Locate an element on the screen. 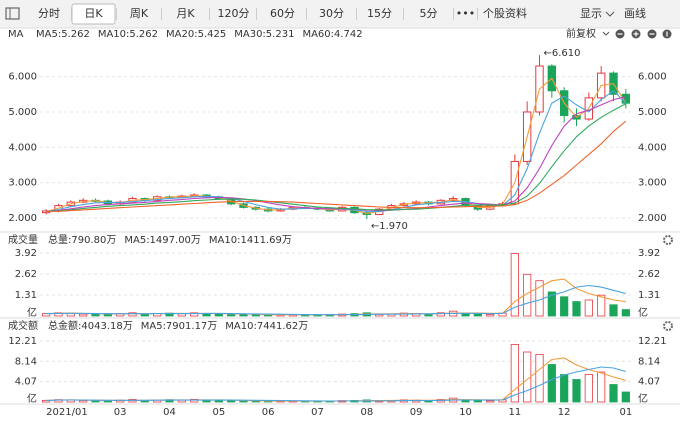 This screenshot has width=680, height=423. chart-title: MA is located at coordinates (16, 34).